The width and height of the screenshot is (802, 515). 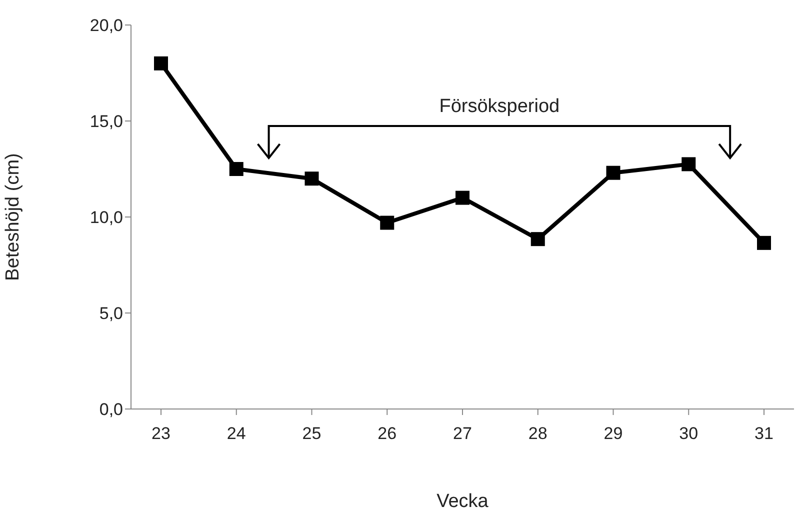 What do you see at coordinates (613, 434) in the screenshot?
I see `x-tick-label: 29` at bounding box center [613, 434].